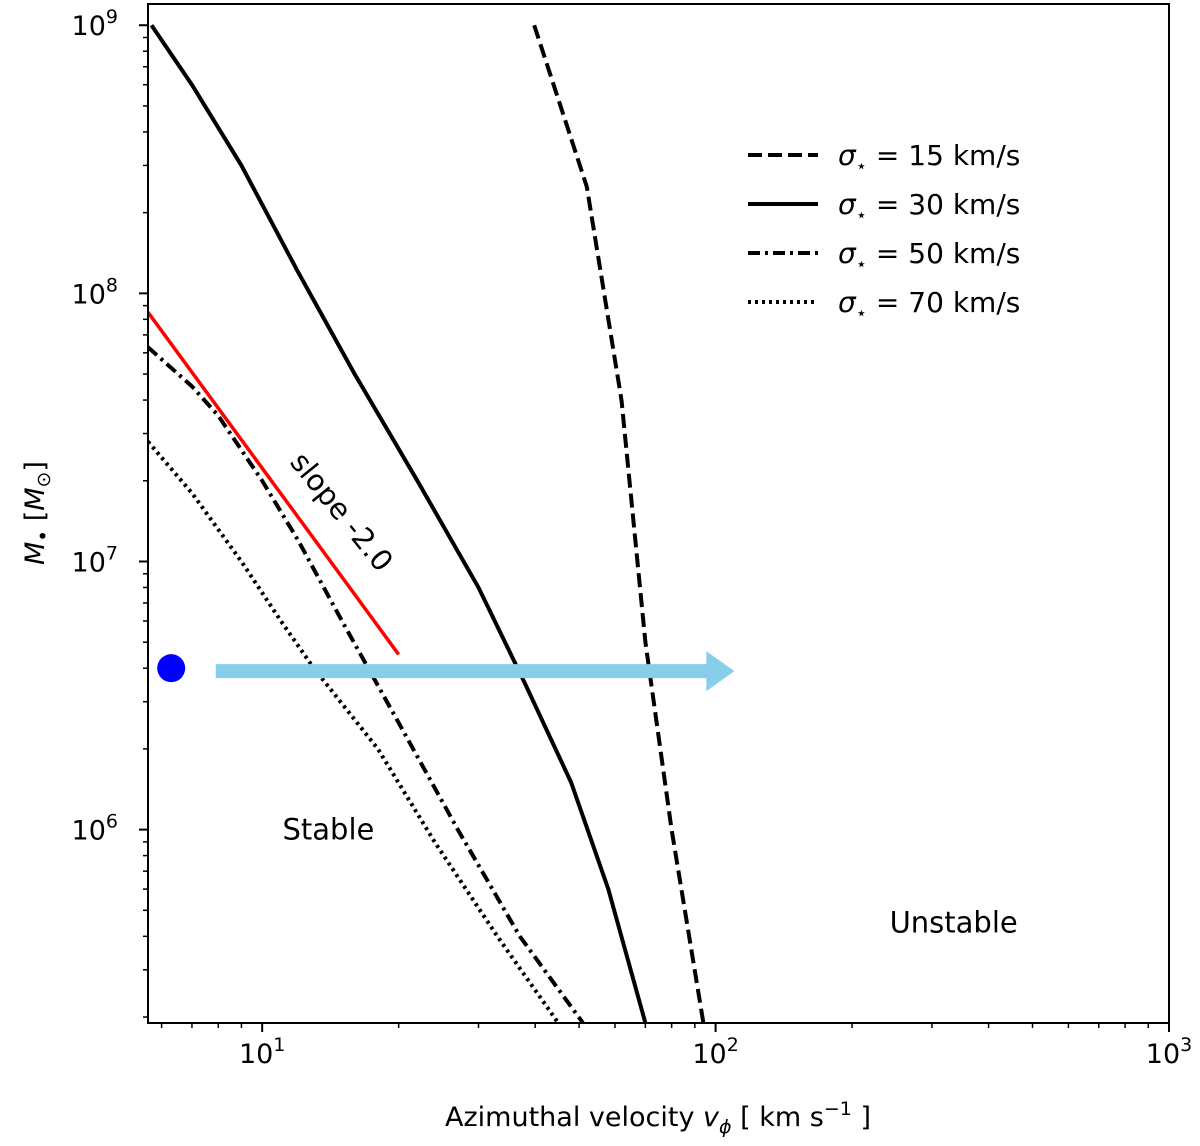 This screenshot has height=1146, width=1200. What do you see at coordinates (95, 24) in the screenshot?
I see `y-tick-label: 10⁹` at bounding box center [95, 24].